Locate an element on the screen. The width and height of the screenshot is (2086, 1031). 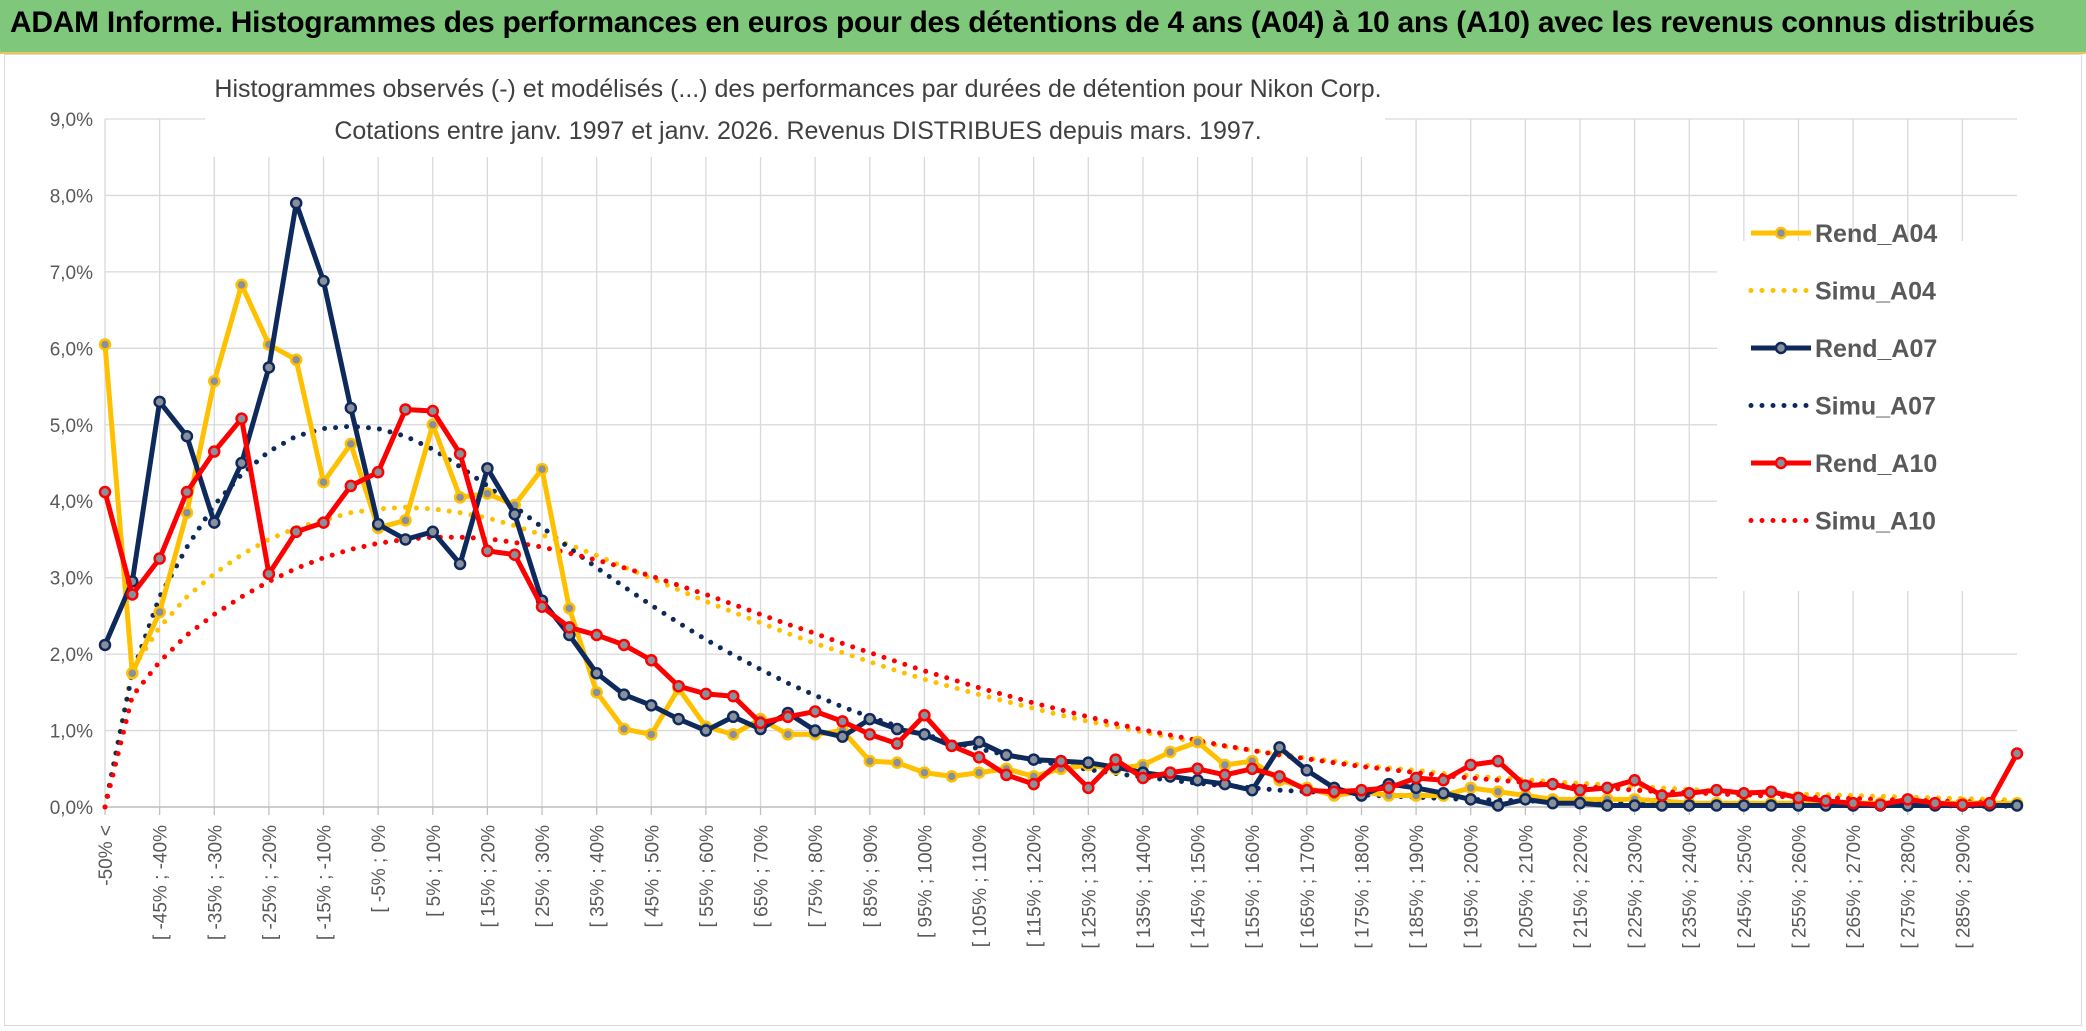
x-tick-label: [ 45% ; 50% is located at coordinates (652, 876).